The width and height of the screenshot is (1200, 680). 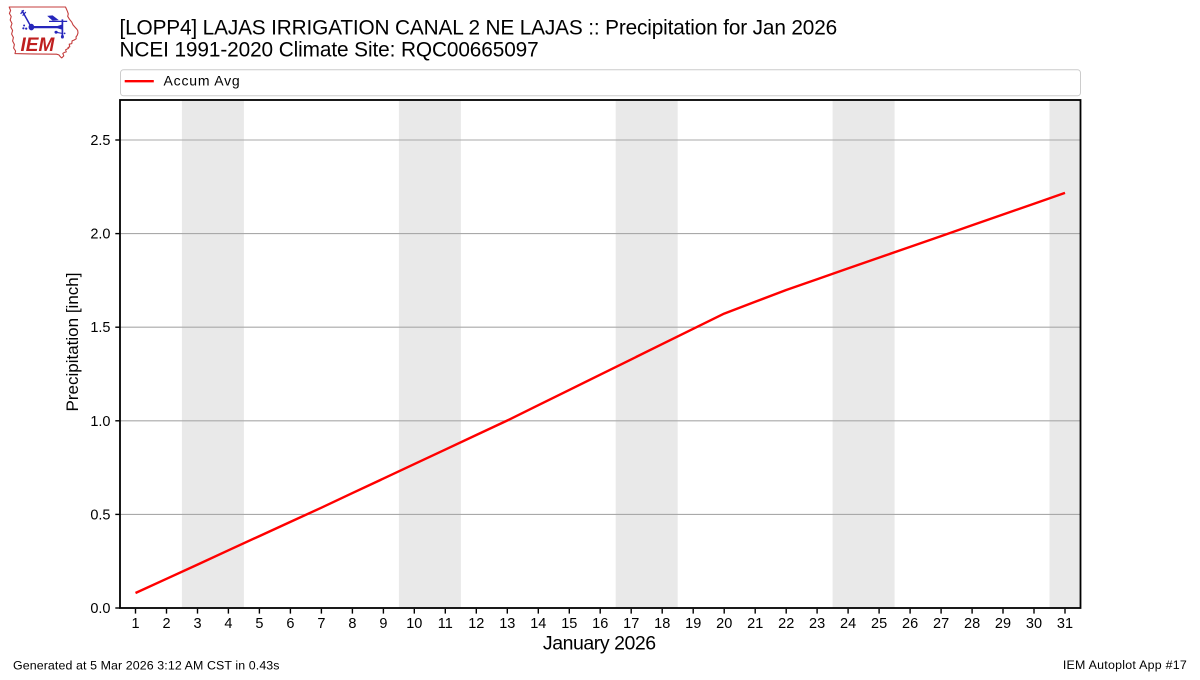 I want to click on svg-text: 24, so click(x=848, y=624).